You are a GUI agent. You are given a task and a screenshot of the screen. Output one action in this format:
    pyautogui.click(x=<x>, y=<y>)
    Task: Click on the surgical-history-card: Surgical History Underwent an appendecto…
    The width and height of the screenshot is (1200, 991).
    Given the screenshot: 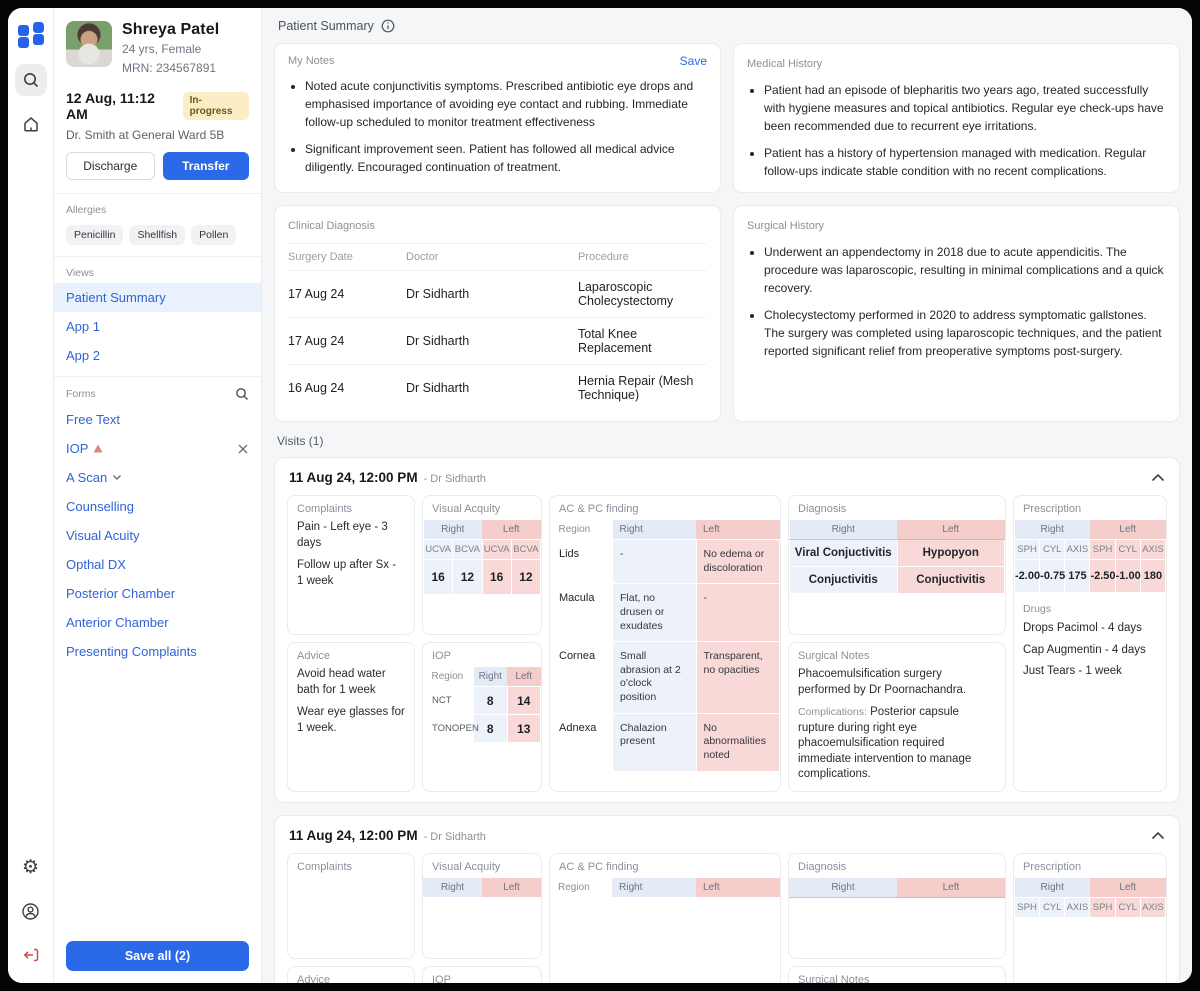 What is the action you would take?
    pyautogui.click(x=956, y=313)
    